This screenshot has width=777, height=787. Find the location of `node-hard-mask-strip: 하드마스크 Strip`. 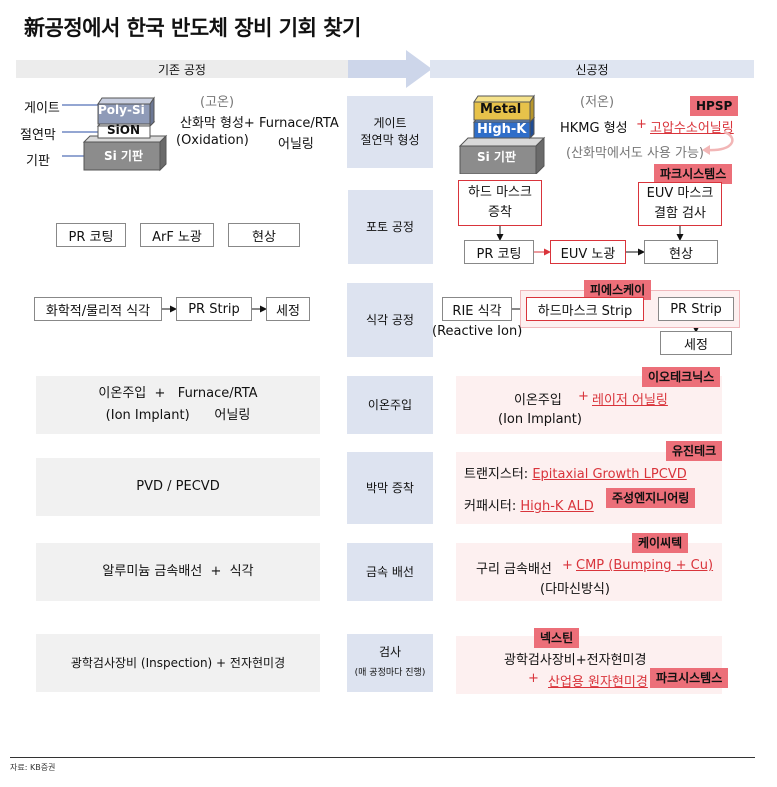

node-hard-mask-strip: 하드마스크 Strip is located at coordinates (585, 309).